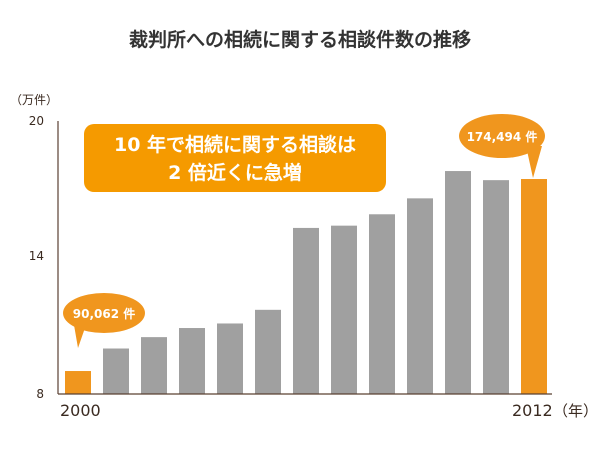  What do you see at coordinates (40, 394) in the screenshot?
I see `y-tick-label: 8` at bounding box center [40, 394].